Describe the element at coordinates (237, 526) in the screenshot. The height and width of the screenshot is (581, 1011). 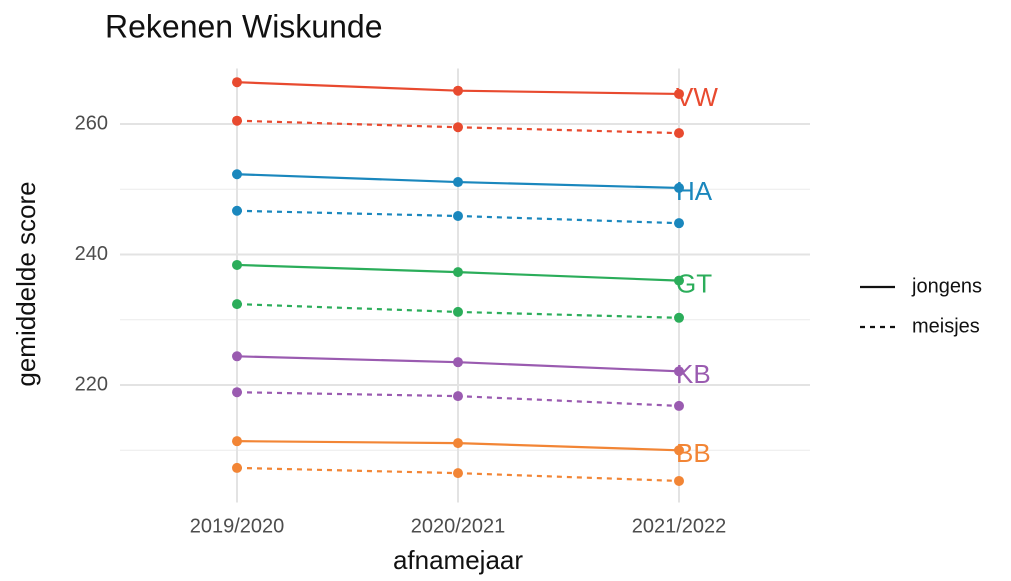
I see `x-tick-label: 2019/2020` at that location.